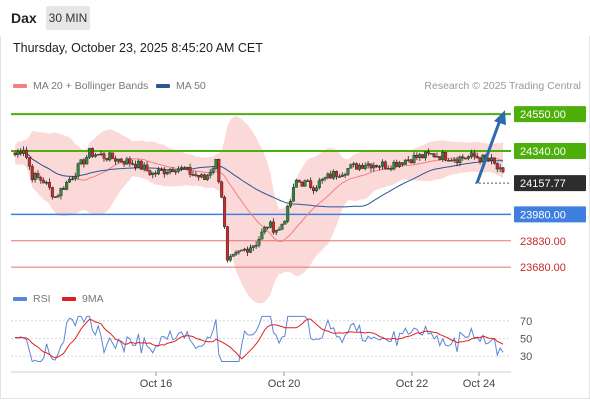 Image resolution: width=590 pixels, height=400 pixels. What do you see at coordinates (526, 357) in the screenshot?
I see `rsi-tick-label-30: 30` at bounding box center [526, 357].